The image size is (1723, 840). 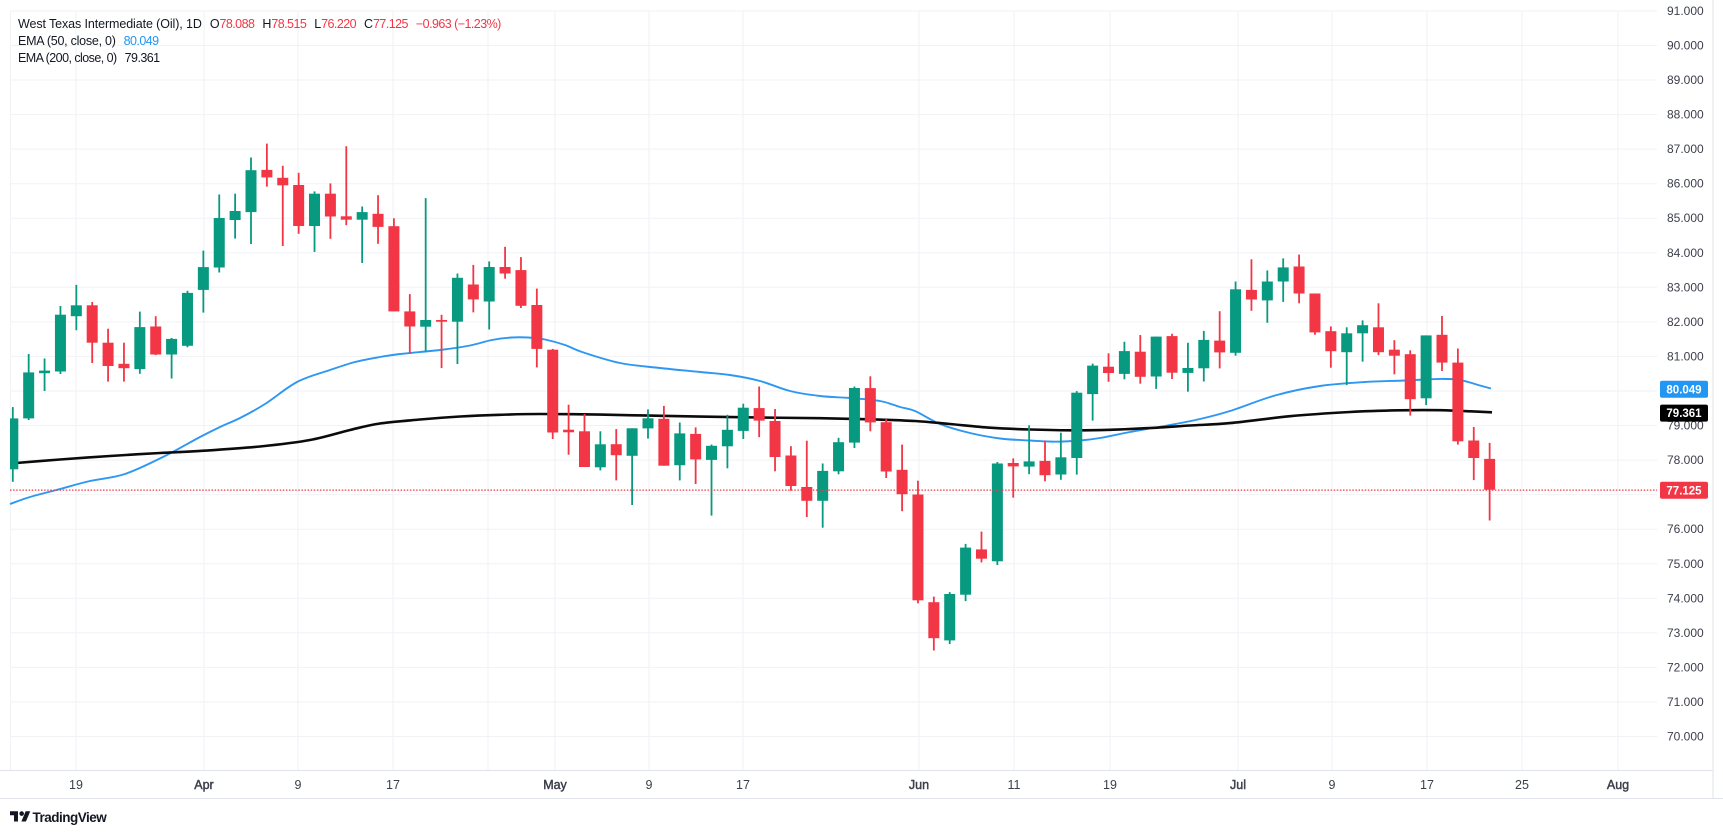 I want to click on svg-text: 90.000, so click(x=1685, y=46).